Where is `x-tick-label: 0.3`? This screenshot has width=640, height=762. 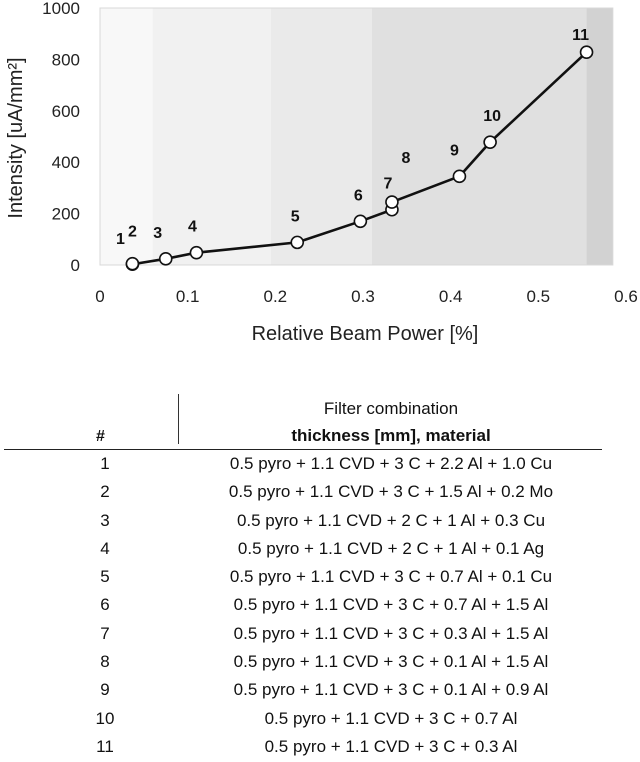 x-tick-label: 0.3 is located at coordinates (363, 296).